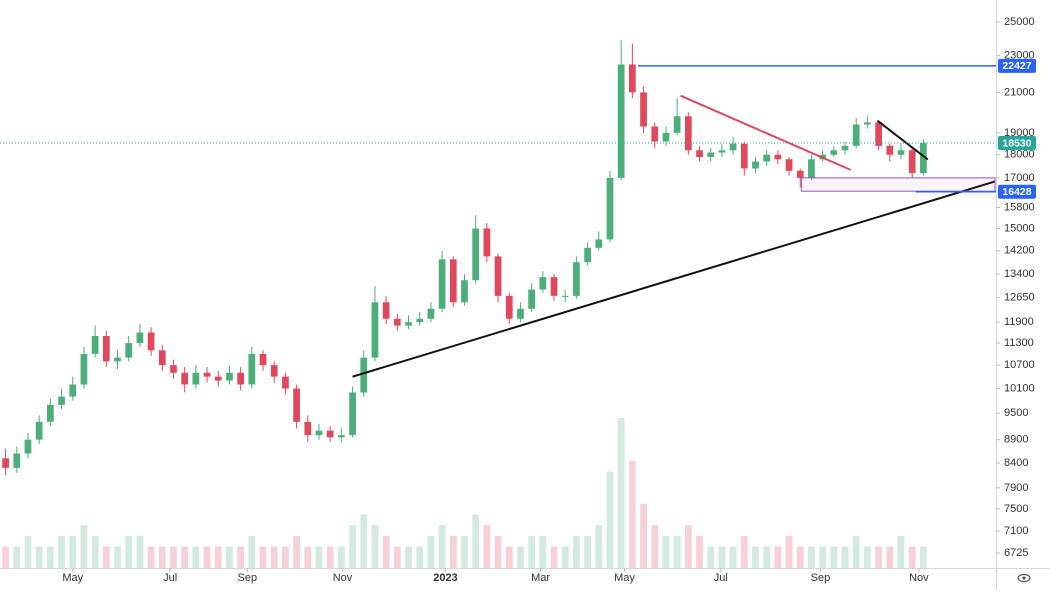  I want to click on y-tick-label: 10100, so click(1019, 388).